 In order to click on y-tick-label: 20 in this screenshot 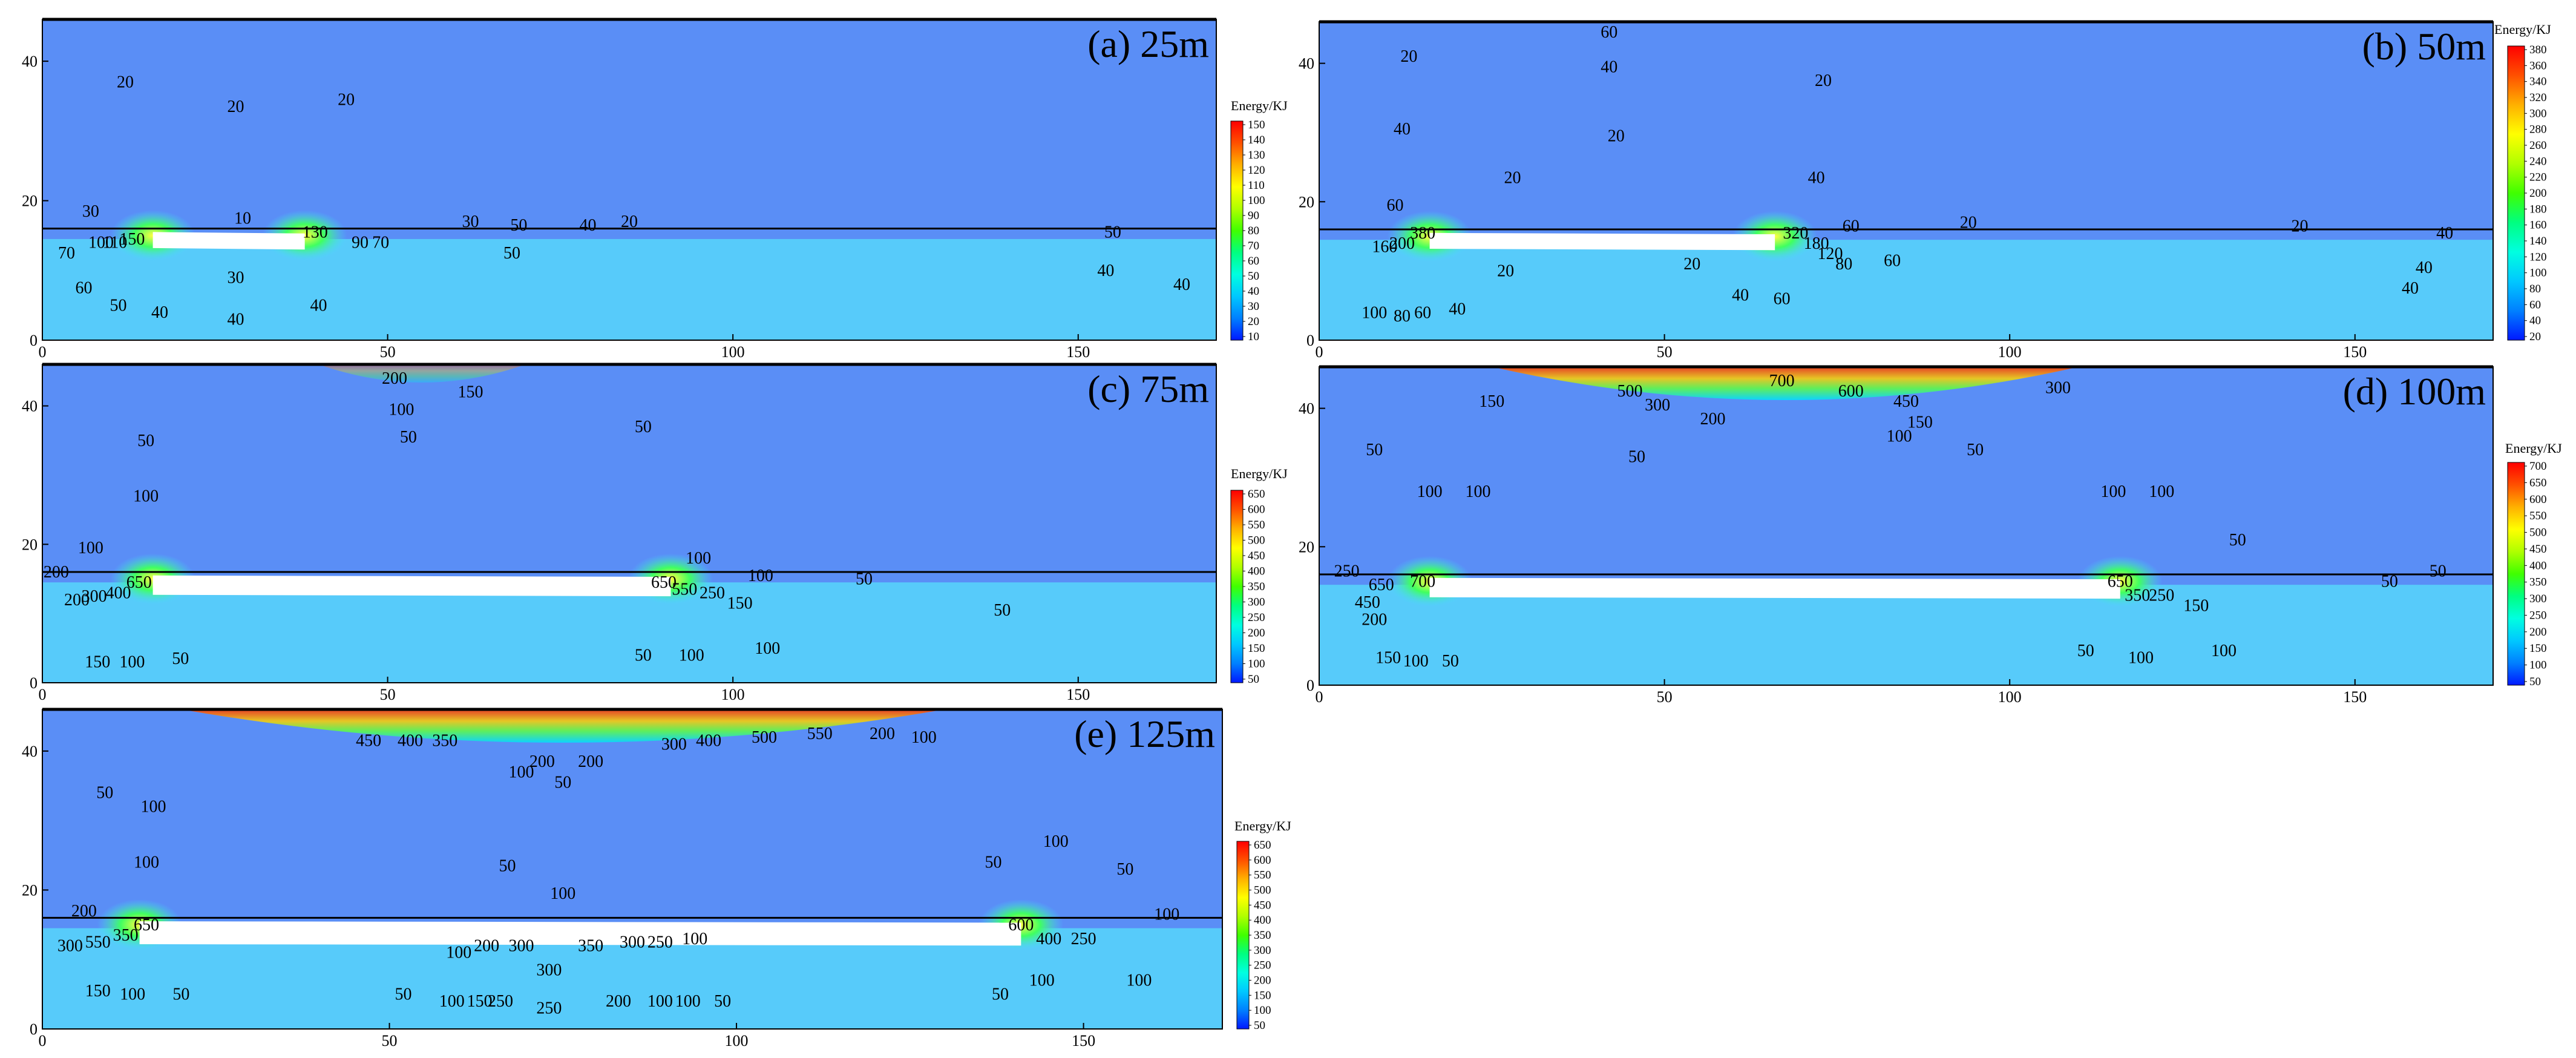, I will do `click(1306, 547)`.